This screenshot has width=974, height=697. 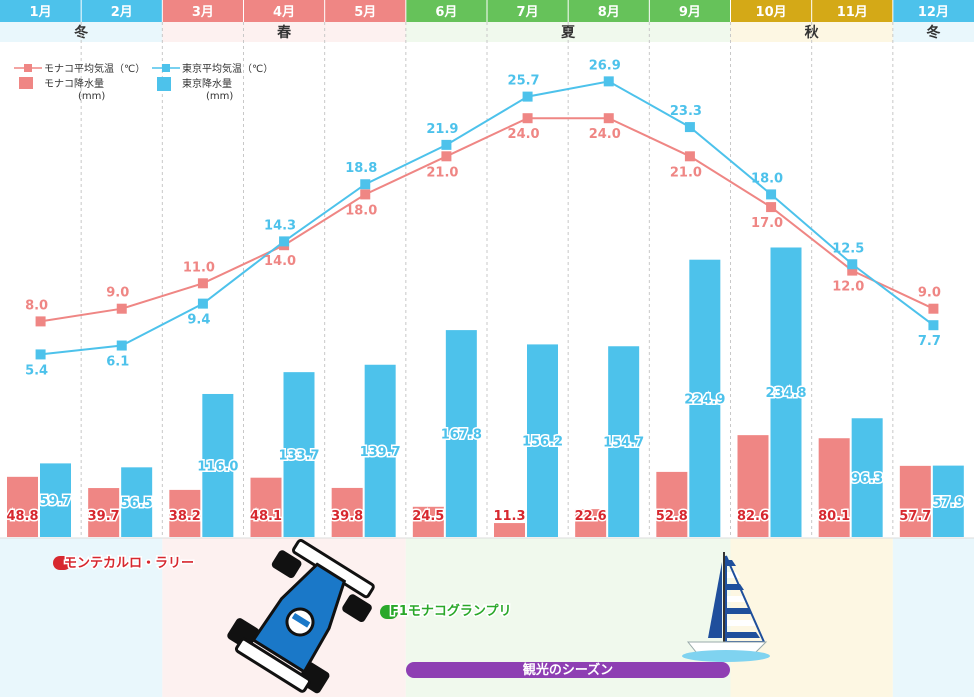 I want to click on tokyo-temp-label: 12.5, so click(x=848, y=248).